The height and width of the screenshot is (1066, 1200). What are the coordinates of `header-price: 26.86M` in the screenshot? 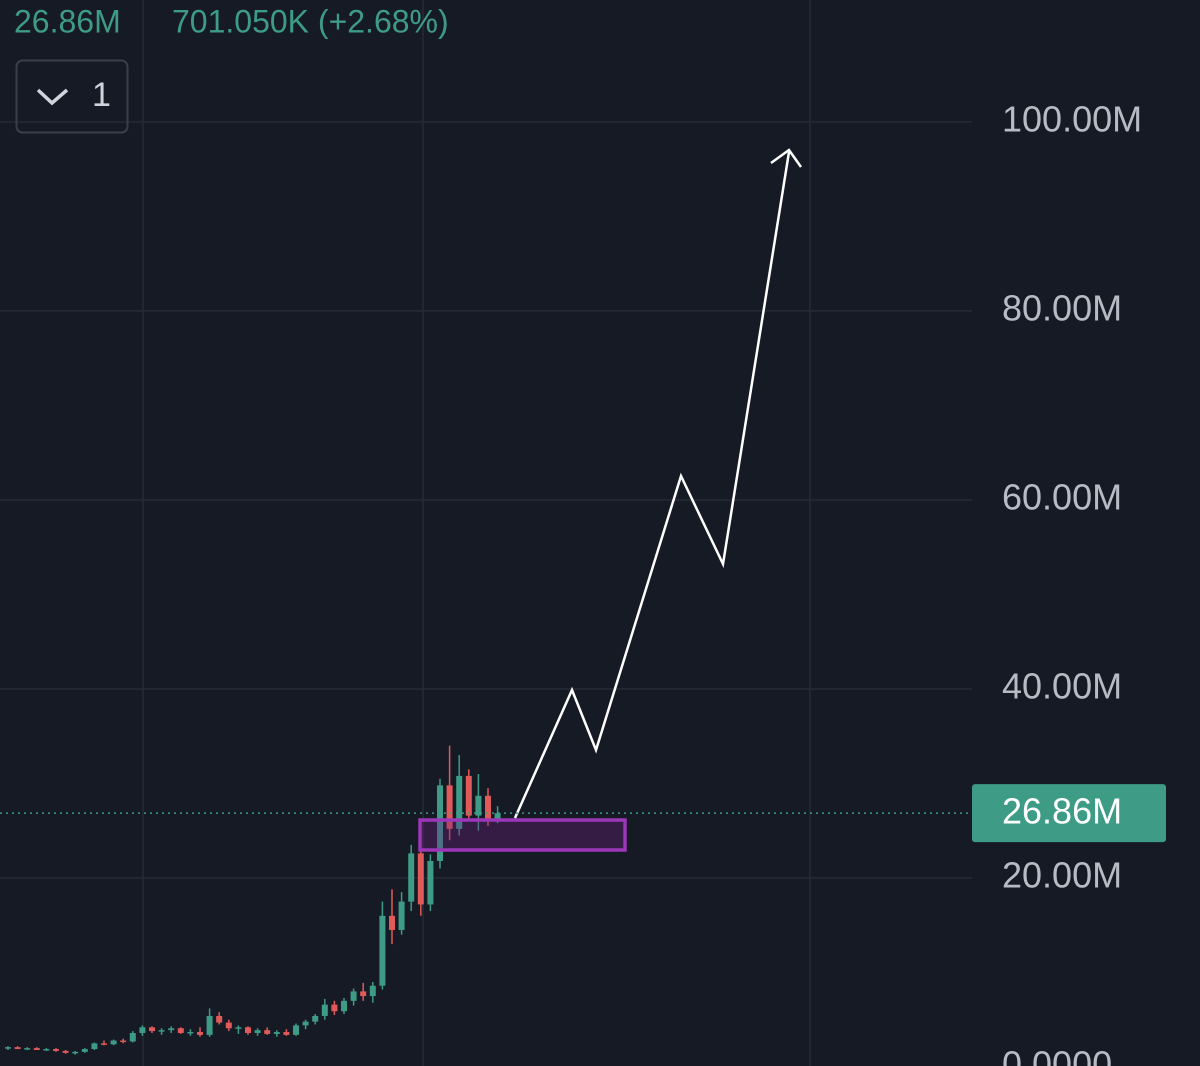 It's located at (67, 21).